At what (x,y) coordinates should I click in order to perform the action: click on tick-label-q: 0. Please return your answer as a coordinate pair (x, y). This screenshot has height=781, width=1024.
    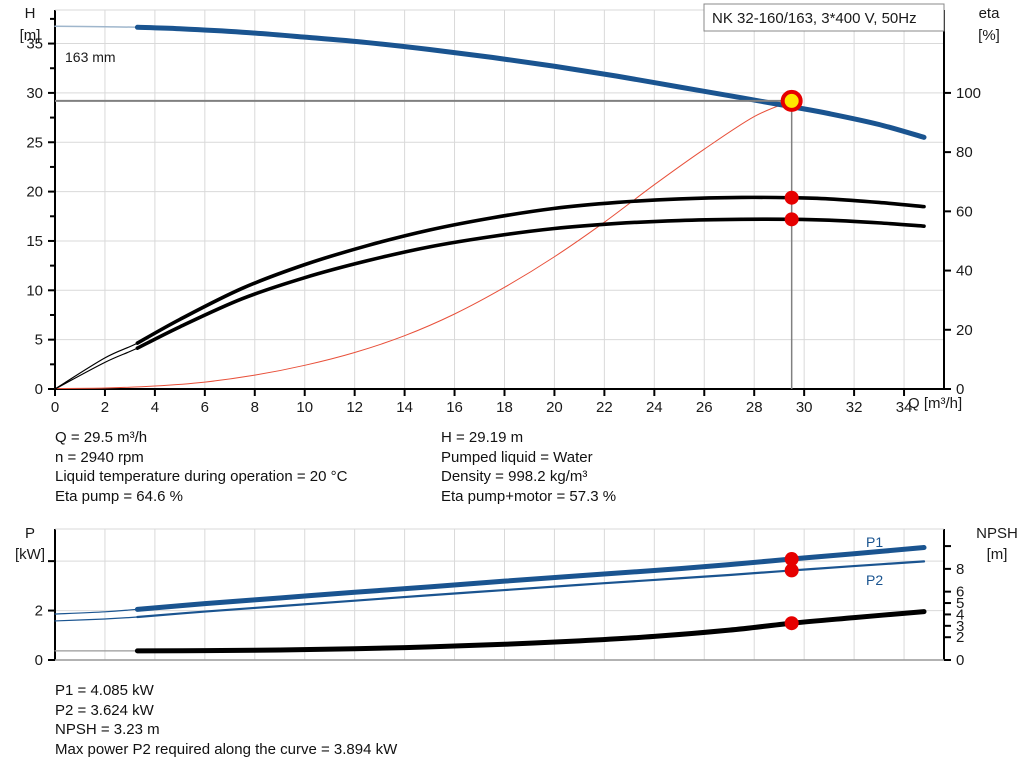
    Looking at the image, I should click on (55, 407).